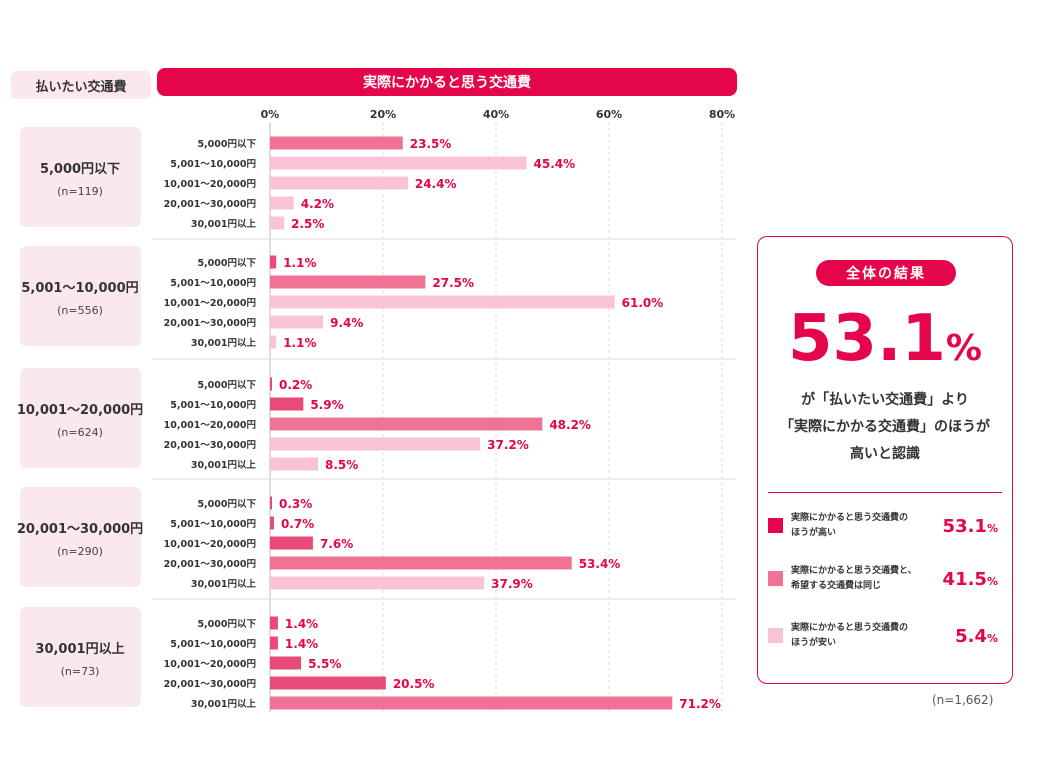 The width and height of the screenshot is (1038, 778). What do you see at coordinates (866, 579) in the screenshot?
I see `legend-text-same: 実際にかかると思う交通費と、 希望する交通費は同じ` at bounding box center [866, 579].